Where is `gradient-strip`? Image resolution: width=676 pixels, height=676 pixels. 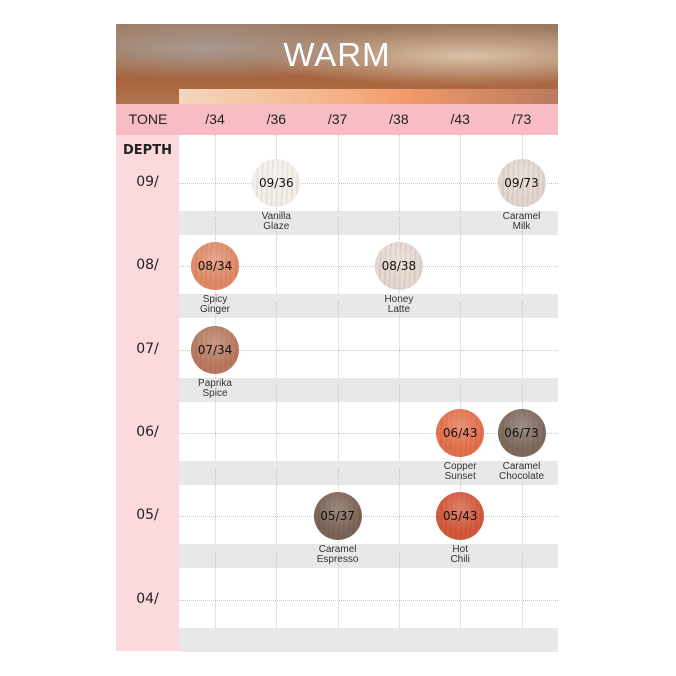 gradient-strip is located at coordinates (368, 96).